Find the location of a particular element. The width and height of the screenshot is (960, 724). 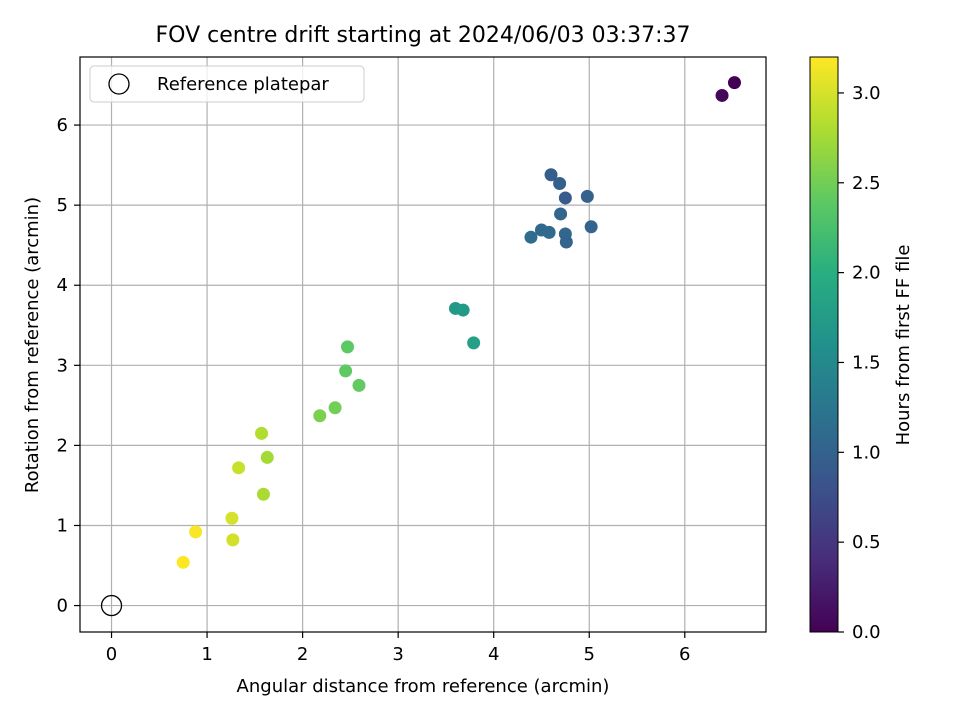

x-tick-label: 0 is located at coordinates (111, 654).